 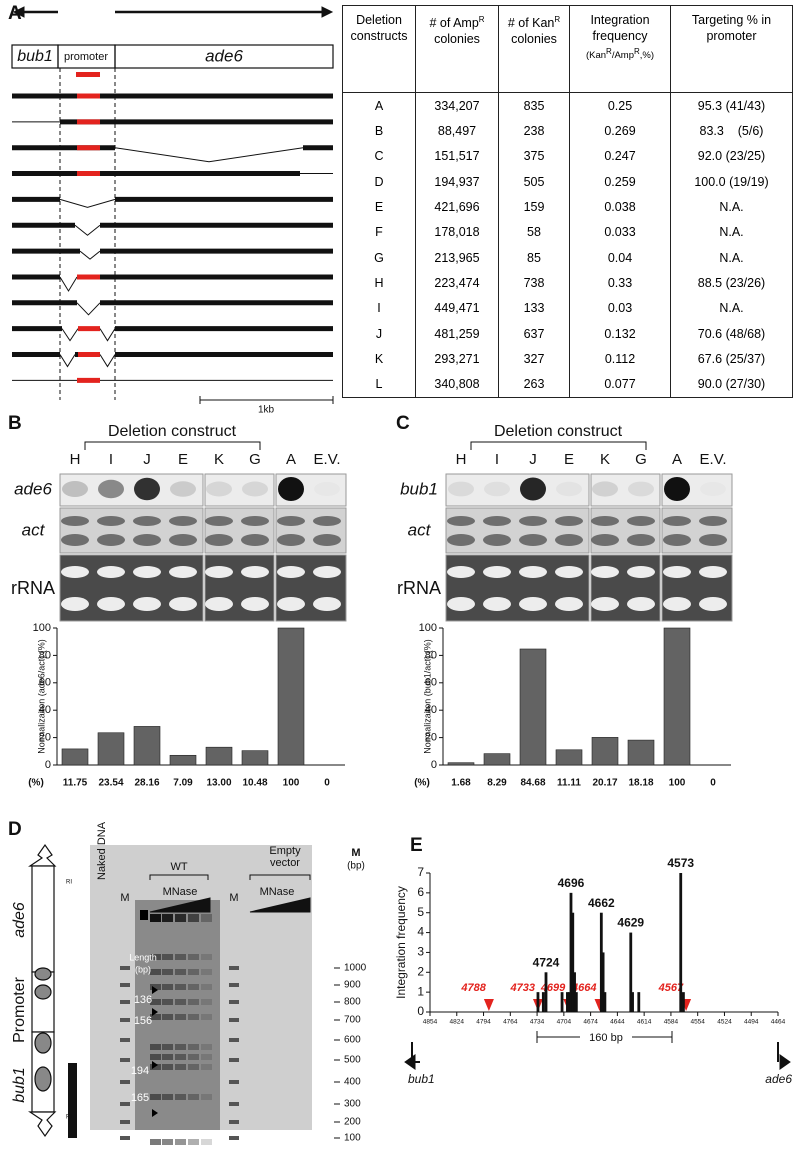 I want to click on gene-label: ade6, so click(x=224, y=55).